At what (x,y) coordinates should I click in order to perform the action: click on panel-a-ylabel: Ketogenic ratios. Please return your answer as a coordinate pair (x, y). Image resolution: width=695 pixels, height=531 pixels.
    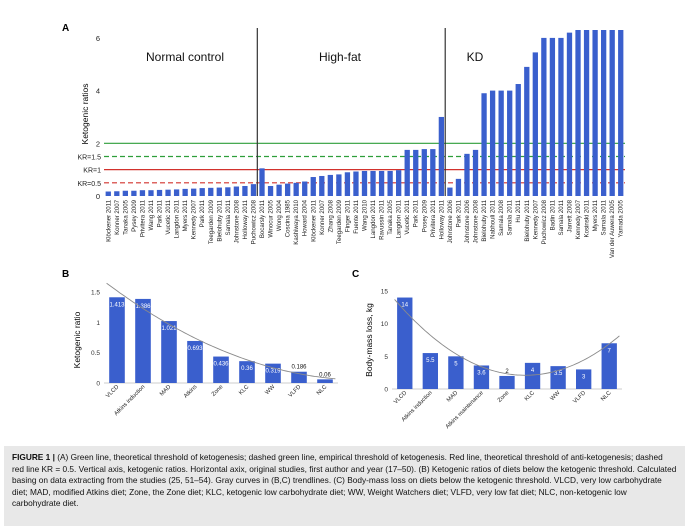
    Looking at the image, I should click on (85, 114).